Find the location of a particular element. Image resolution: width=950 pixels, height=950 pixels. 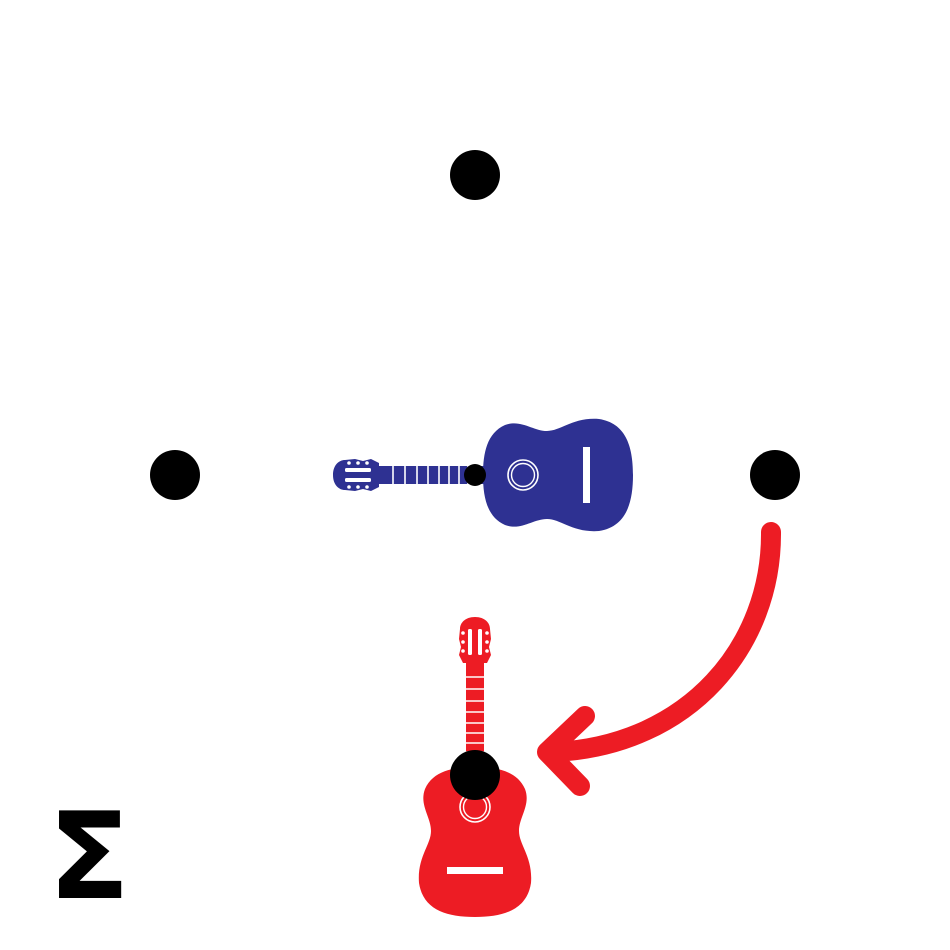

reference-dot-bottom is located at coordinates (475, 775).